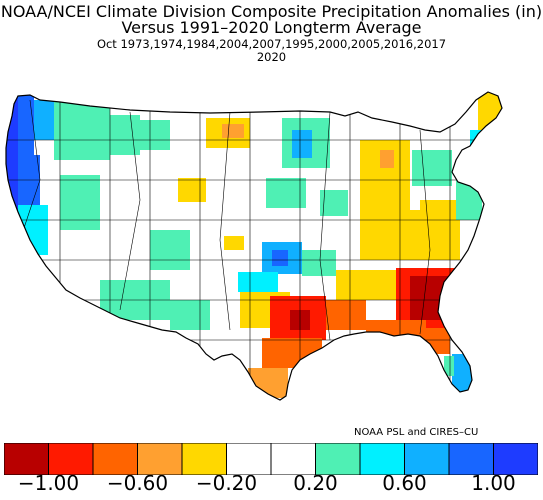  What do you see at coordinates (366, 285) in the screenshot?
I see `region-mississippi-alabama` at bounding box center [366, 285].